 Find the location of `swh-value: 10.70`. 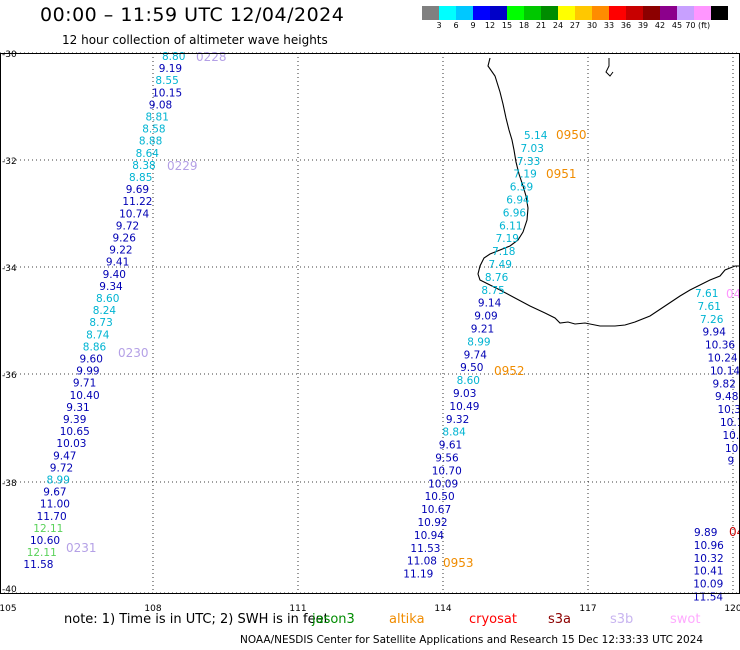

swh-value: 10.70 is located at coordinates (447, 471).